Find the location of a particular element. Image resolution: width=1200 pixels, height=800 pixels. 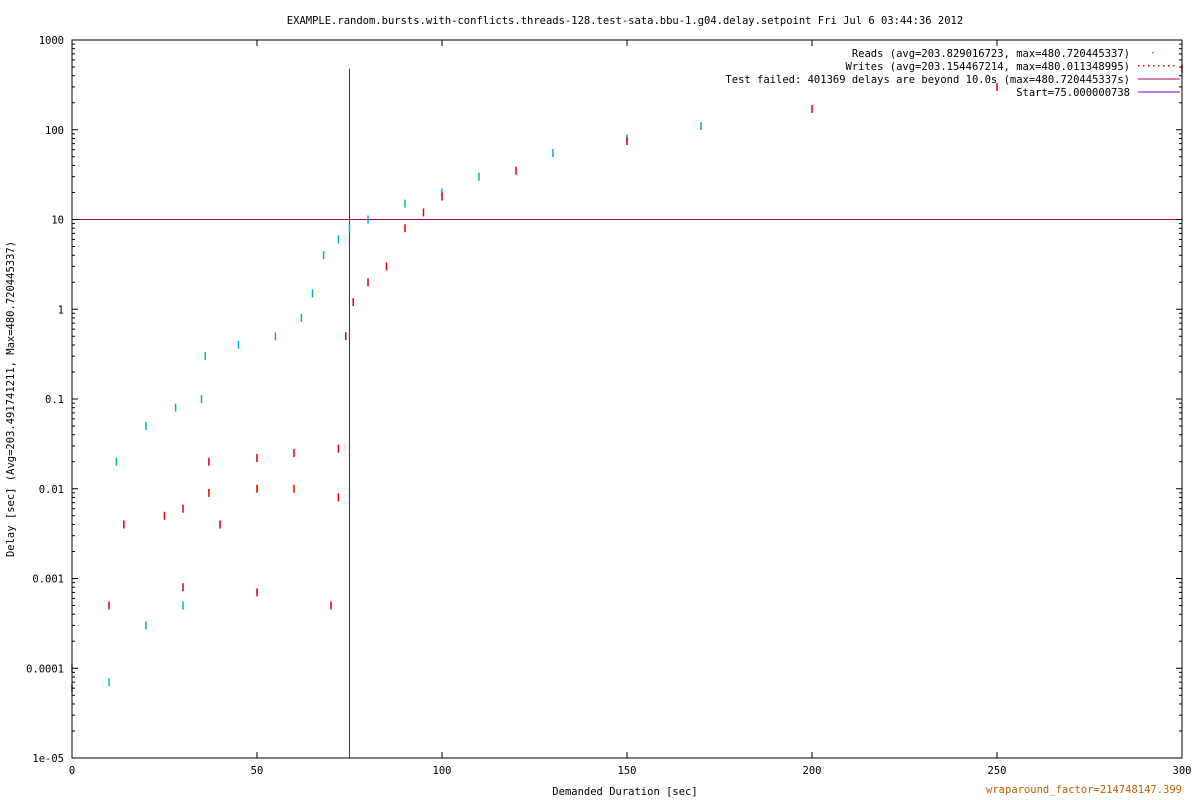

x-axis-label: Demanded Duration [sec] is located at coordinates (624, 792).